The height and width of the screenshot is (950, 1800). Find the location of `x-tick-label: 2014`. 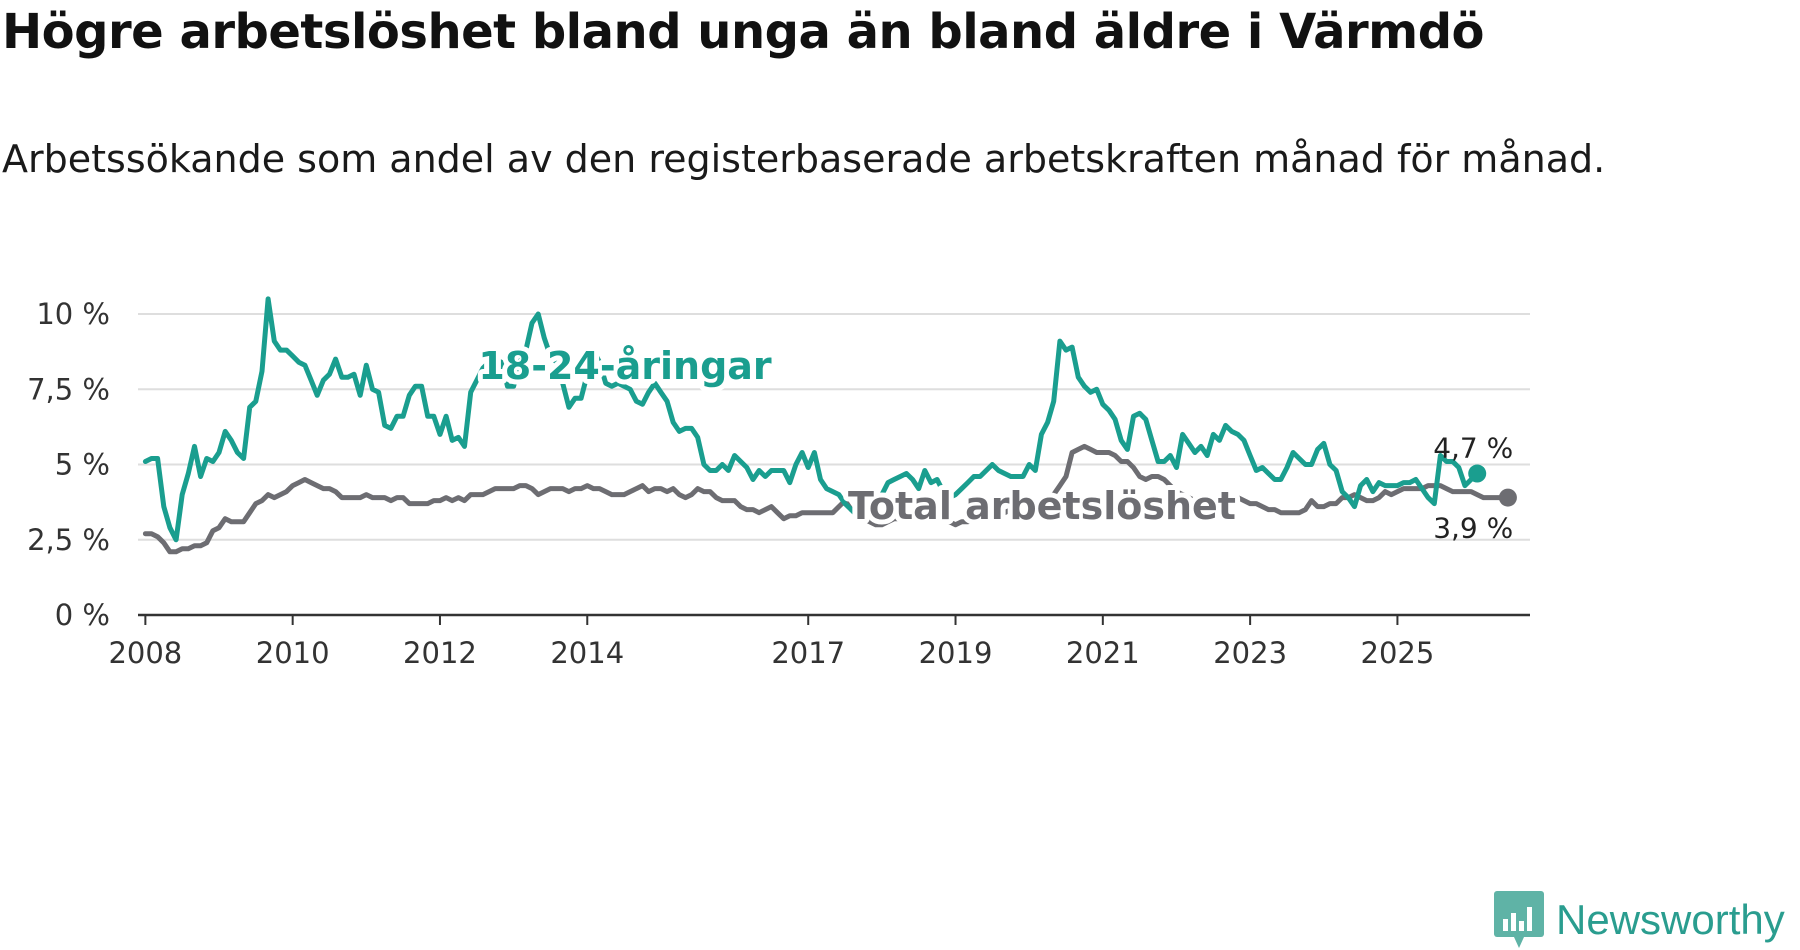

x-tick-label: 2014 is located at coordinates (587, 653).